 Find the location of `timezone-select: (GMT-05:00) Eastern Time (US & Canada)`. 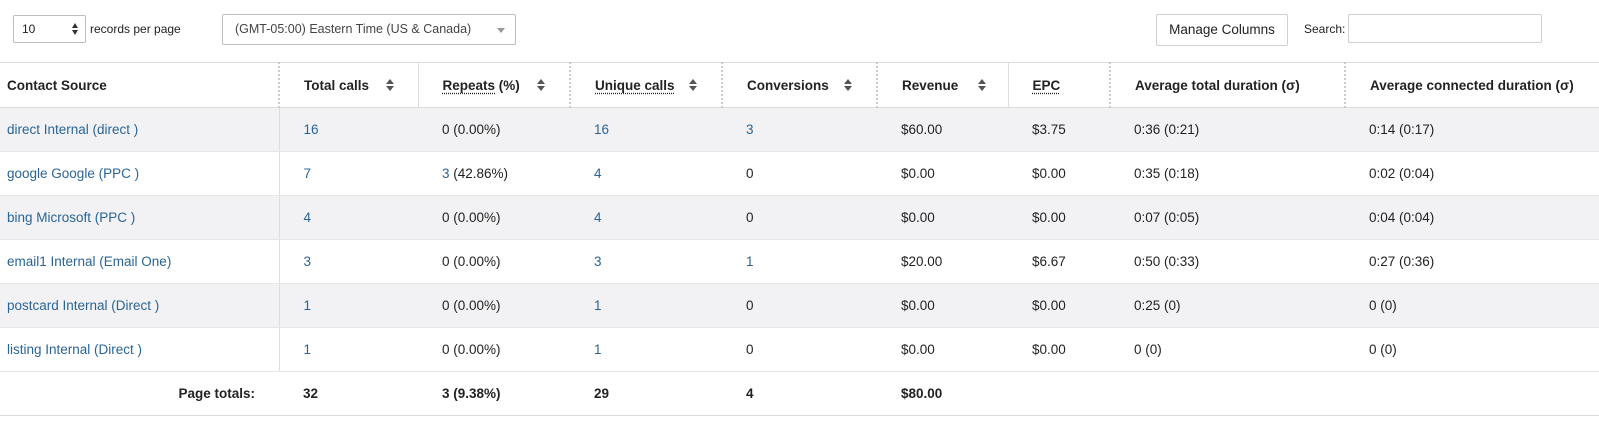

timezone-select: (GMT-05:00) Eastern Time (US & Canada) is located at coordinates (369, 29).